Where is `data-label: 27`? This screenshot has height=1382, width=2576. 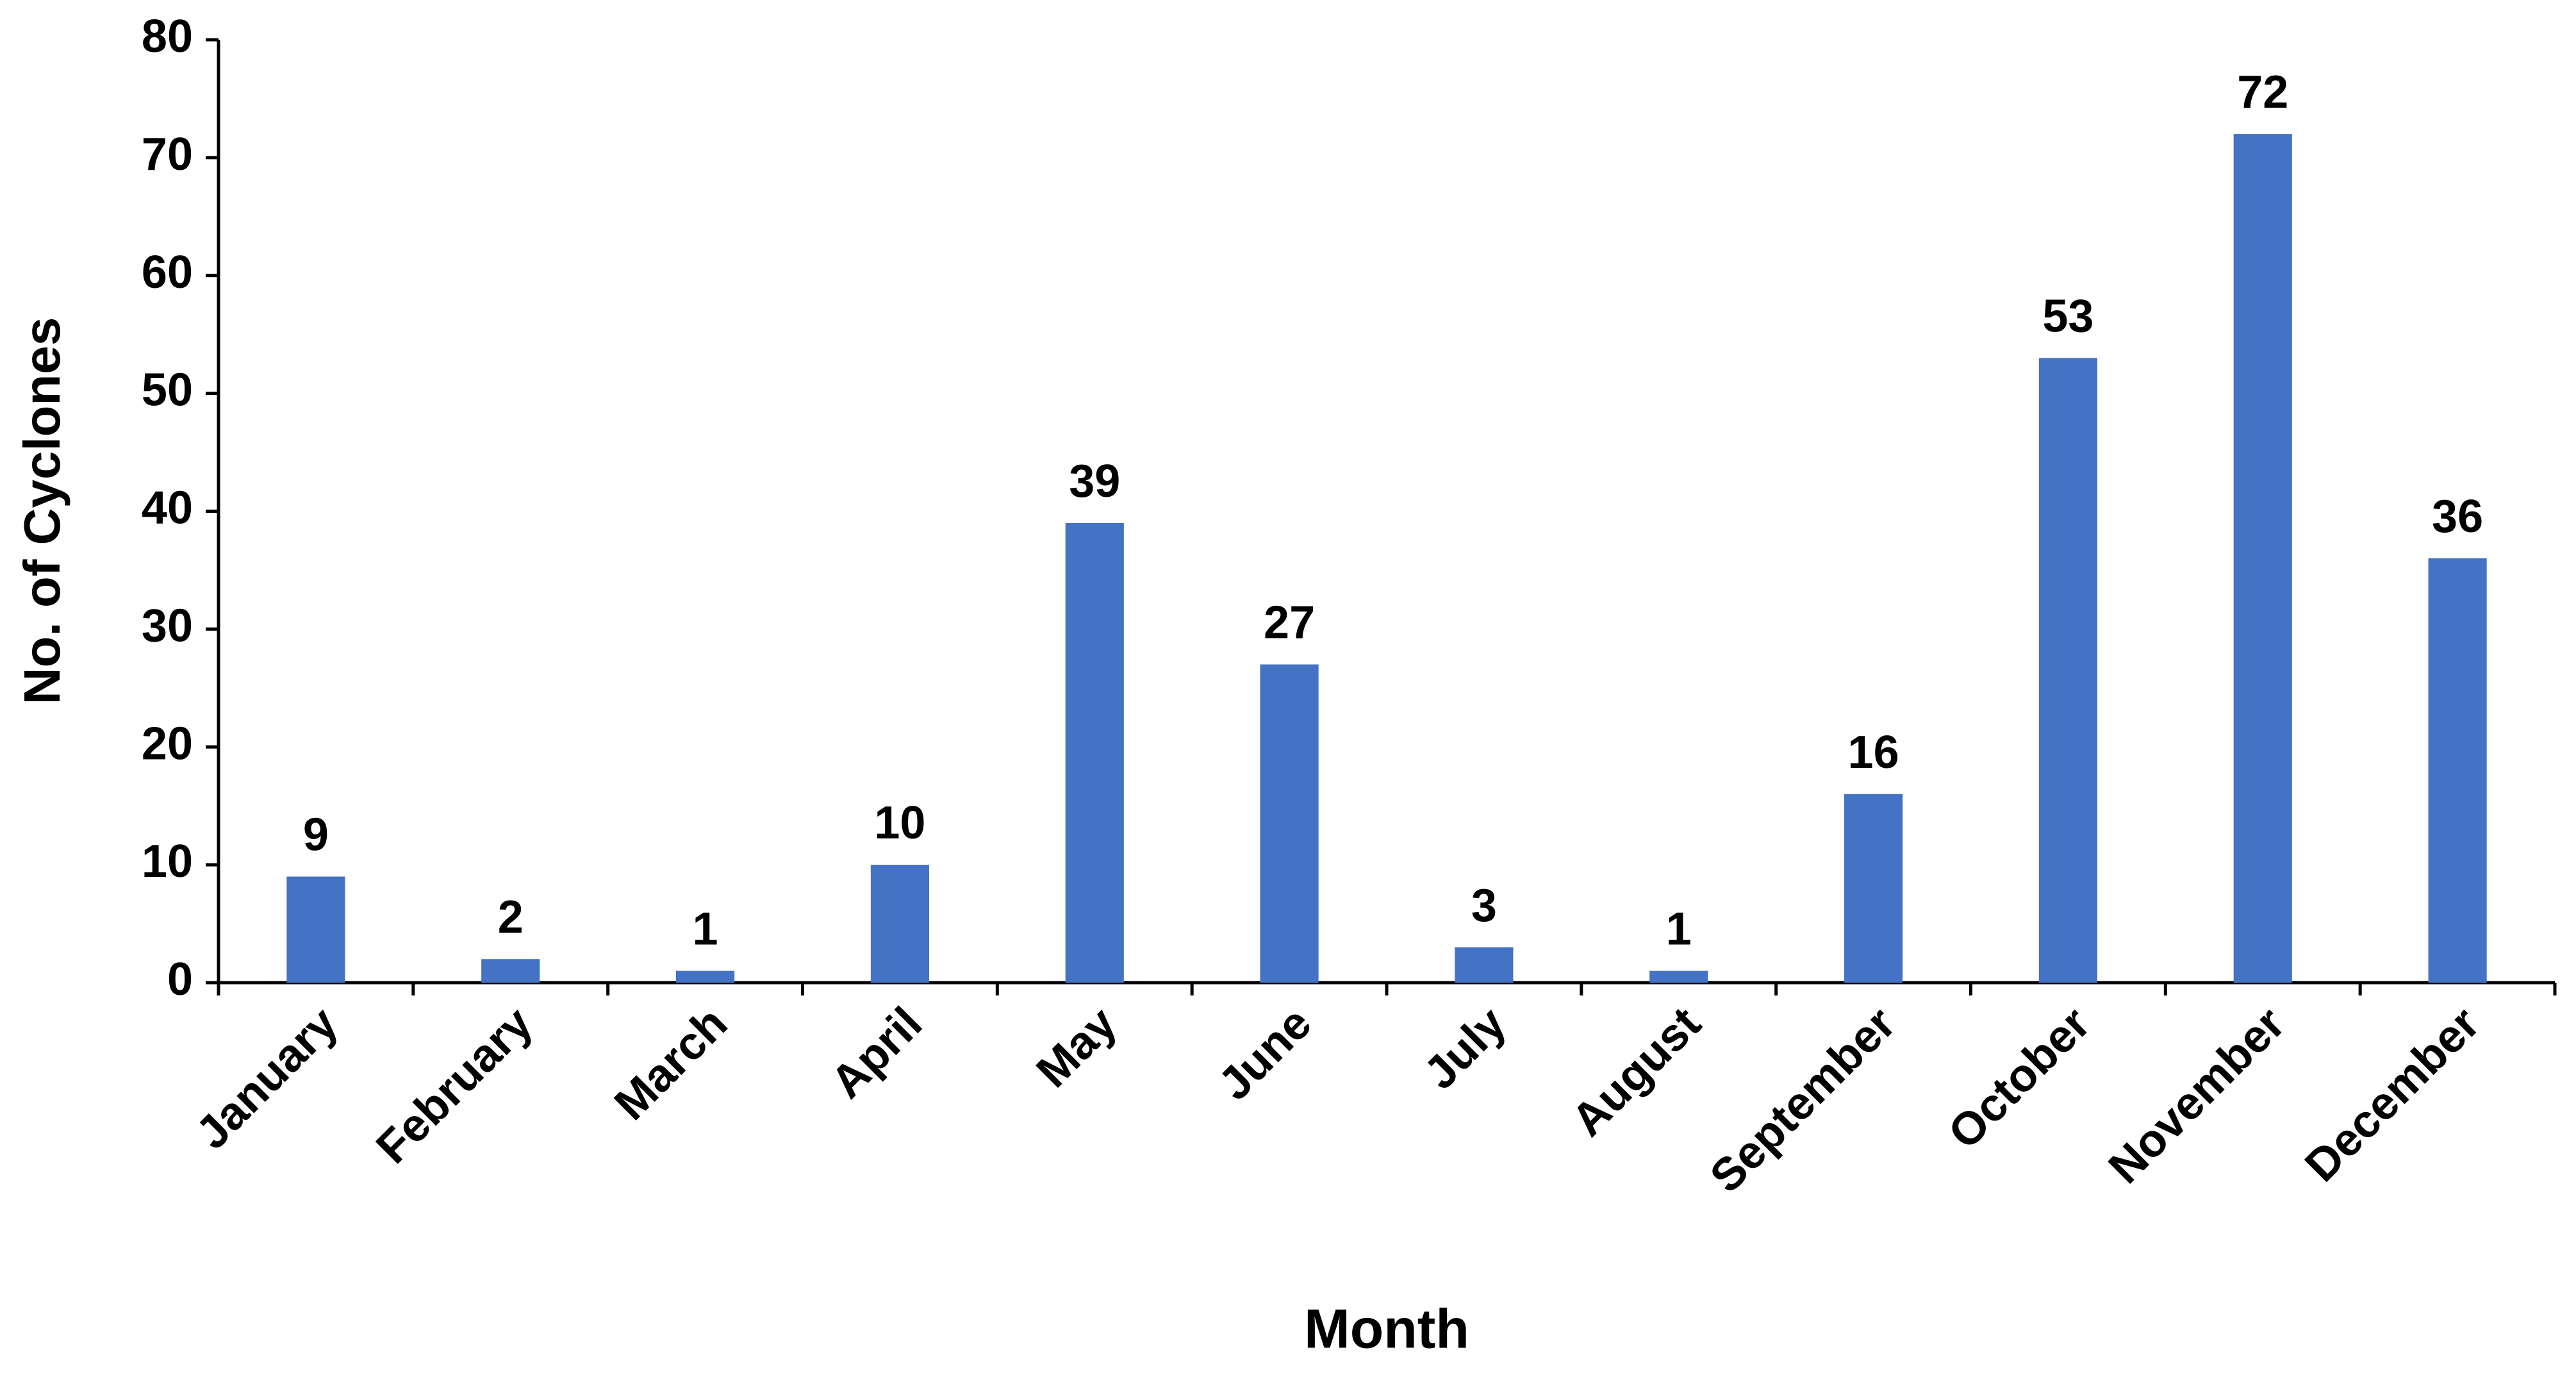 data-label: 27 is located at coordinates (1289, 623).